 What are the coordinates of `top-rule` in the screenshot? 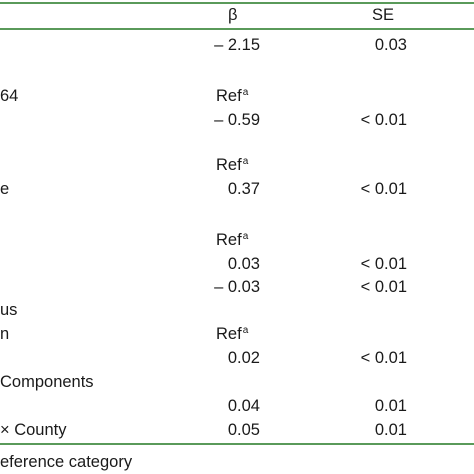 It's located at (237, 3).